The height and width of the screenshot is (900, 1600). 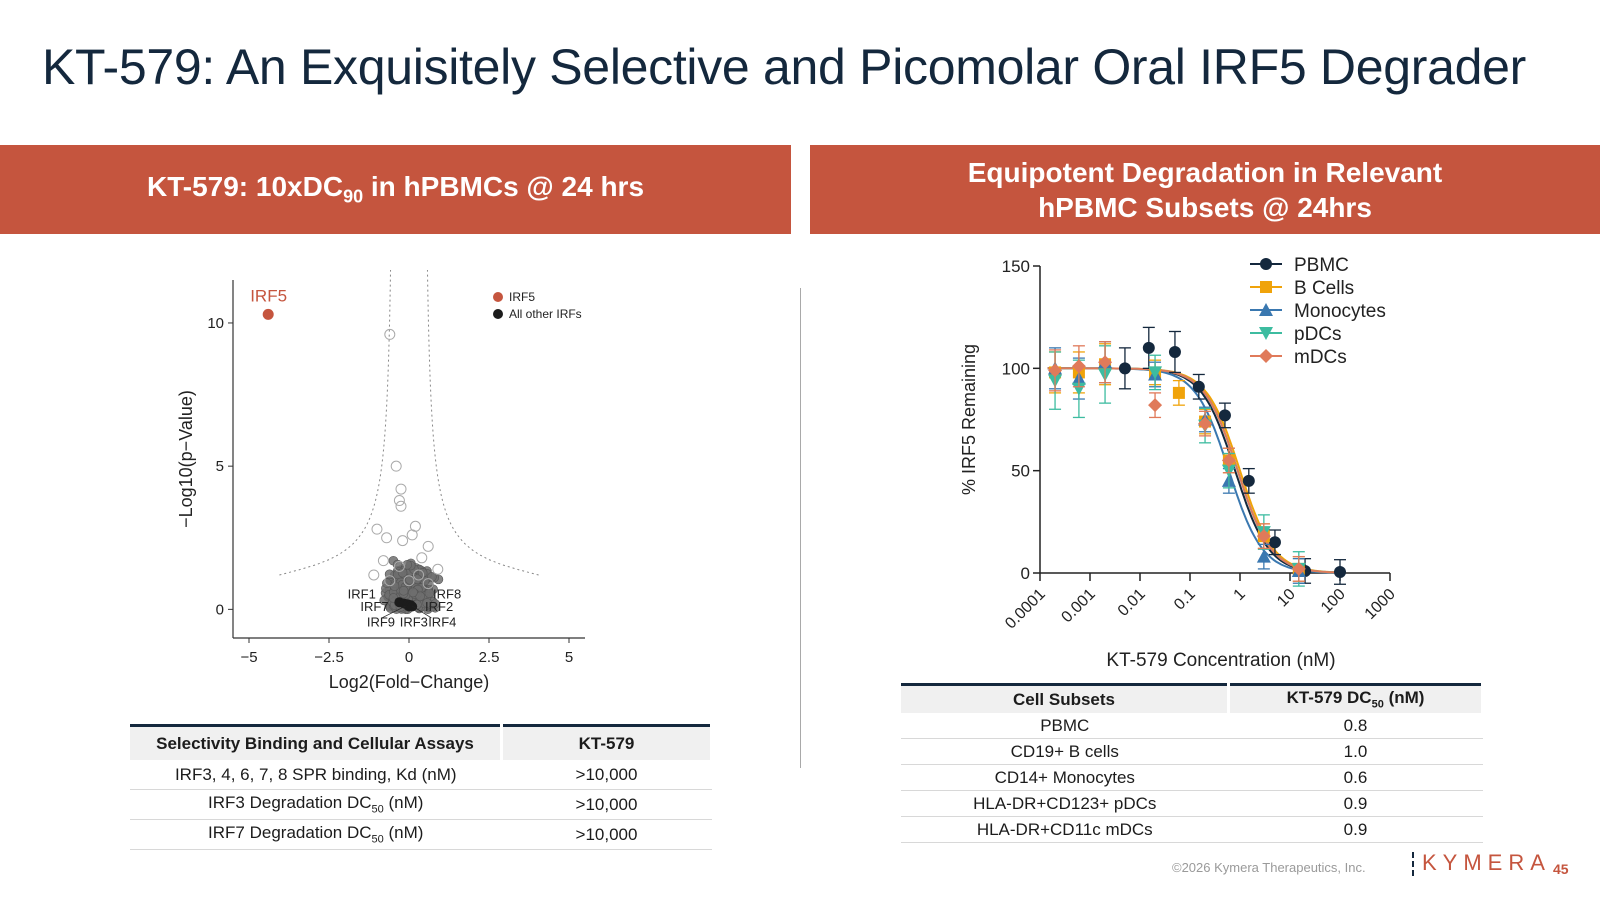 I want to click on table2-cell-label: PBMC, so click(x=1065, y=726).